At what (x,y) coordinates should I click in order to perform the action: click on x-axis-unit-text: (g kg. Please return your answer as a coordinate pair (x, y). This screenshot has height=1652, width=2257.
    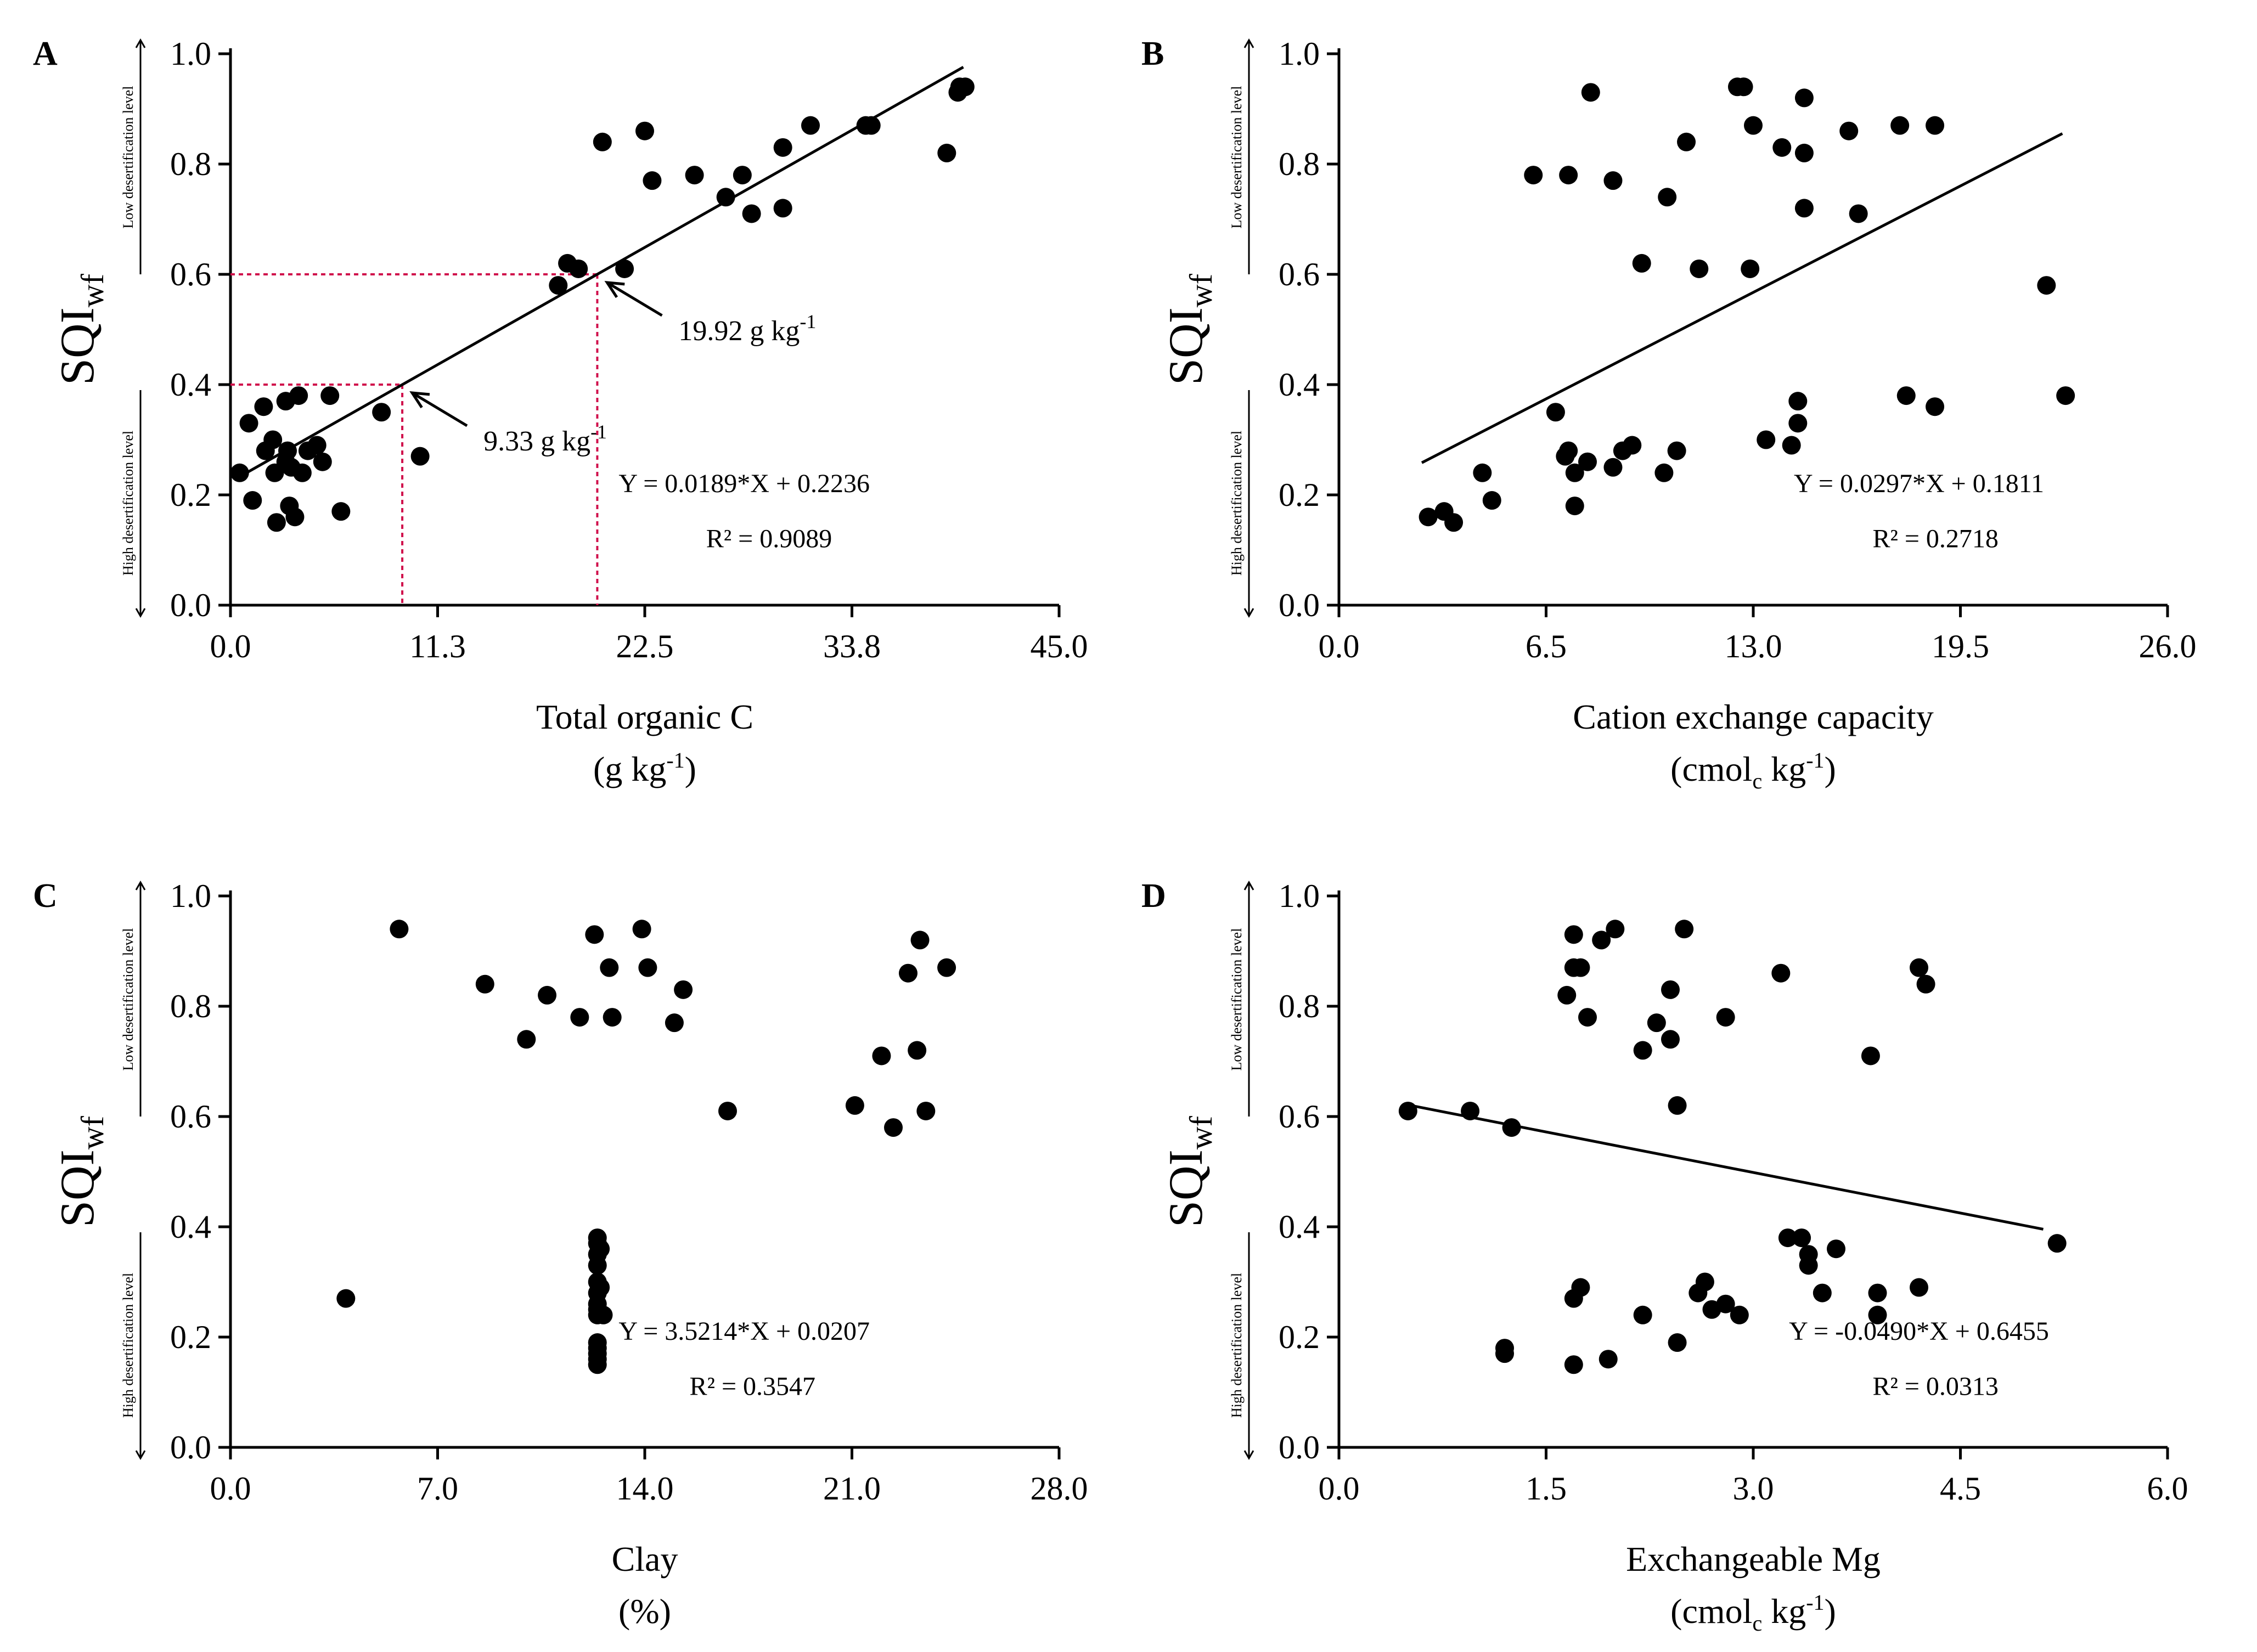
    Looking at the image, I should click on (629, 769).